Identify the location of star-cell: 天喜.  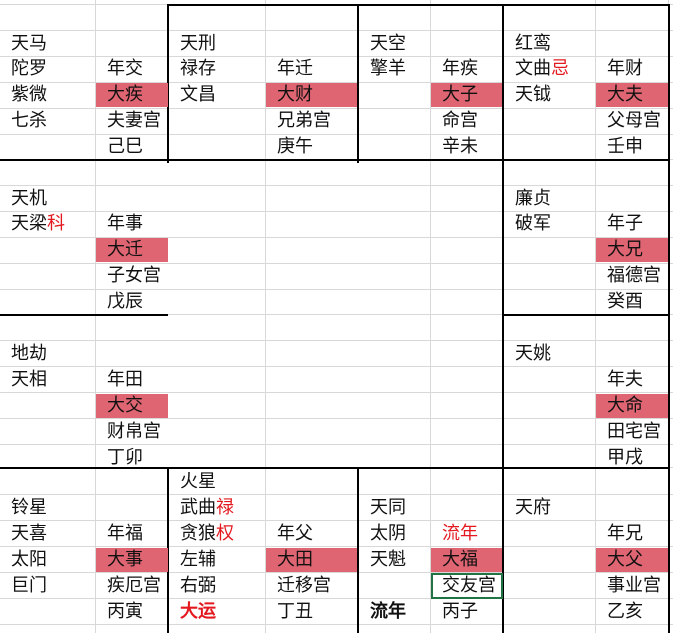
(29, 533).